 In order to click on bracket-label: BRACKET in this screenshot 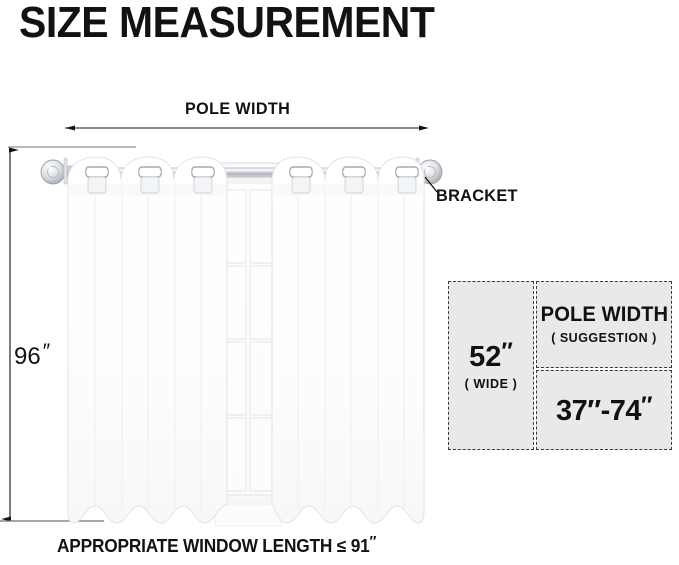, I will do `click(477, 195)`.